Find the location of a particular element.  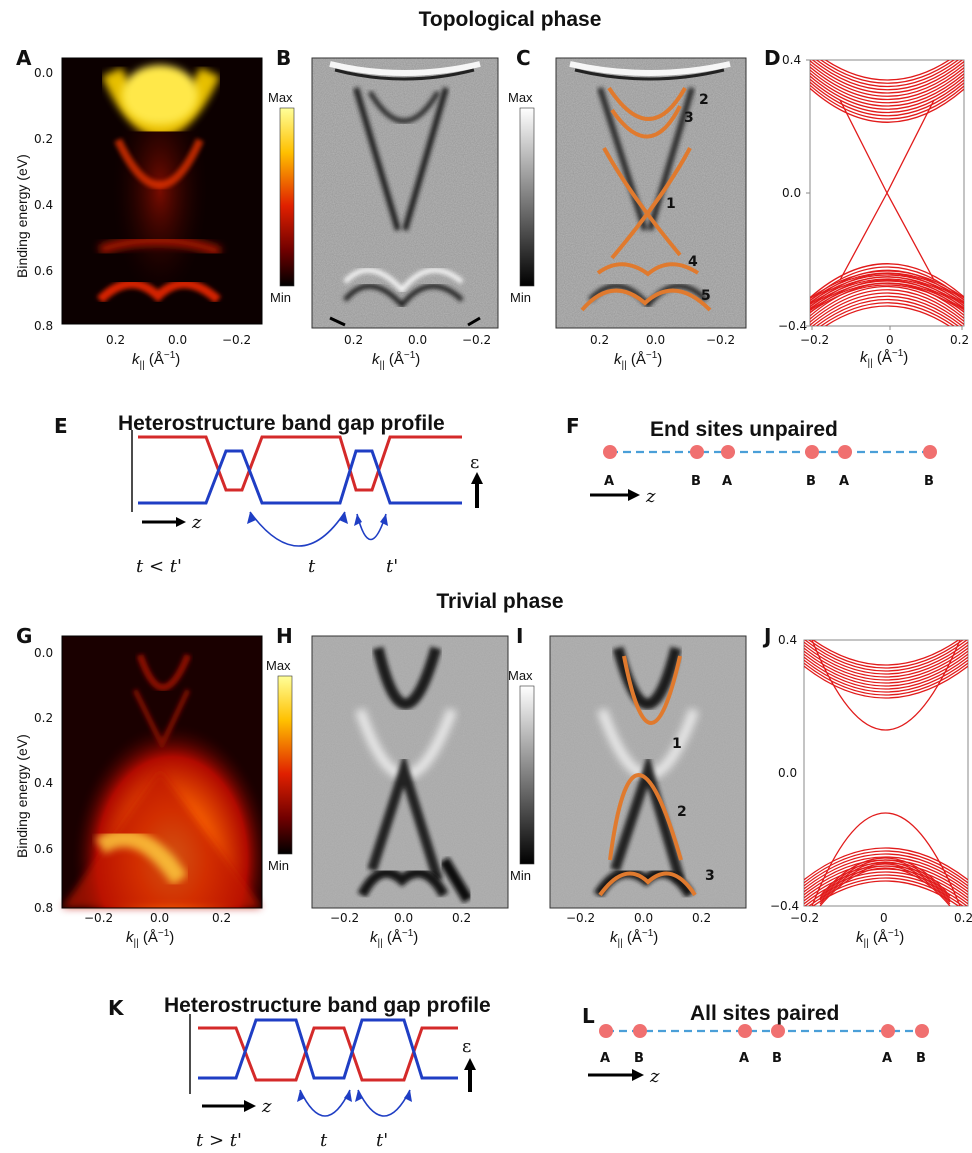

tick: 0.8 is located at coordinates (43, 908).